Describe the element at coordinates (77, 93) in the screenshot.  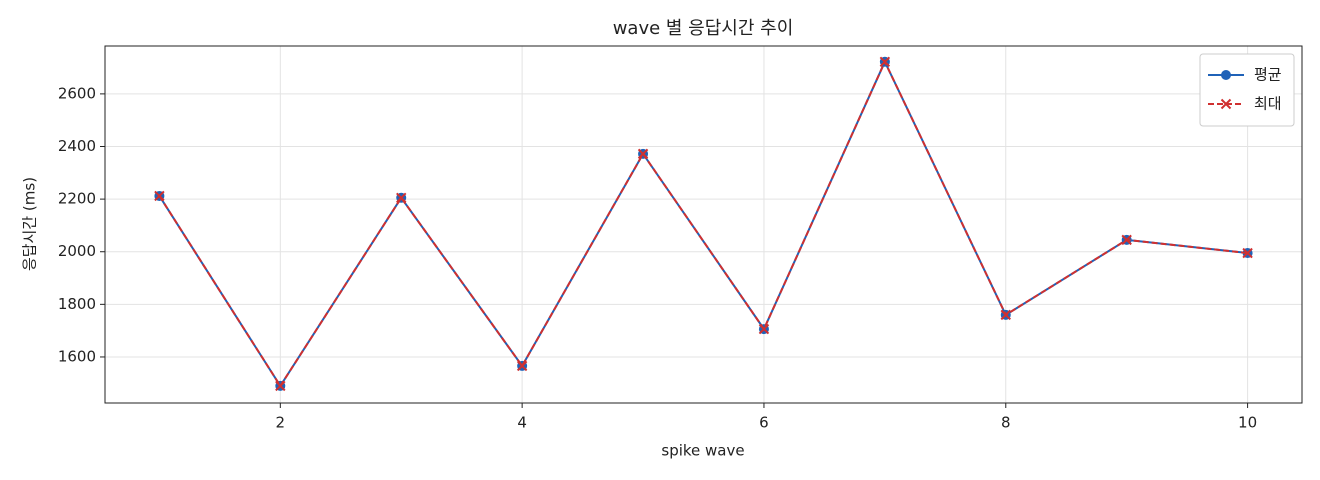
I see `y-tick-label: 2600` at that location.